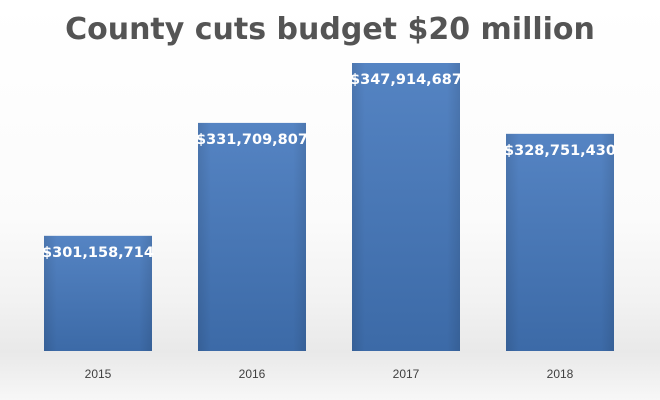  I want to click on data-label-2015: $301,158,714, so click(98, 253).